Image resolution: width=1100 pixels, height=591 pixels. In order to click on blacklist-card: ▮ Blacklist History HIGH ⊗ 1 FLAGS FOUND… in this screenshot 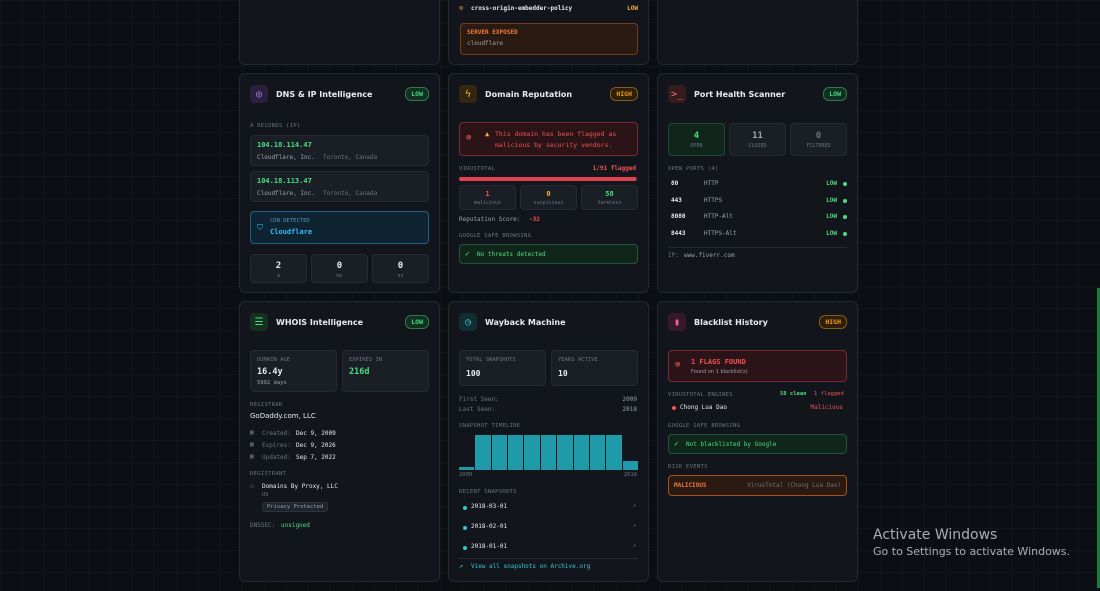, I will do `click(757, 441)`.